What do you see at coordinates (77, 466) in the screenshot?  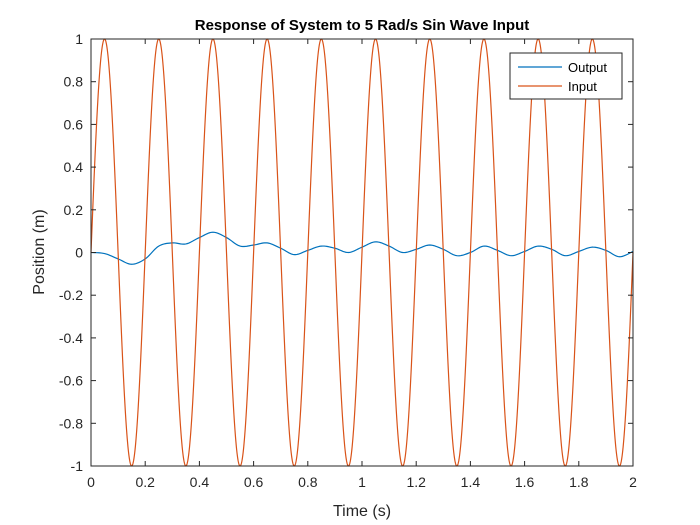 I see `y-tick-label: -1` at bounding box center [77, 466].